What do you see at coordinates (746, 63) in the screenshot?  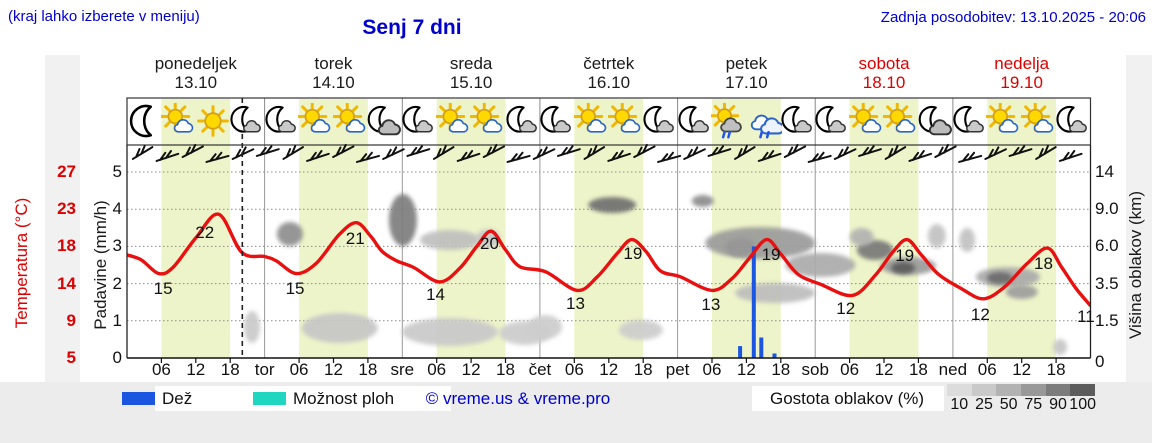 I see `day-name-petek: petek` at bounding box center [746, 63].